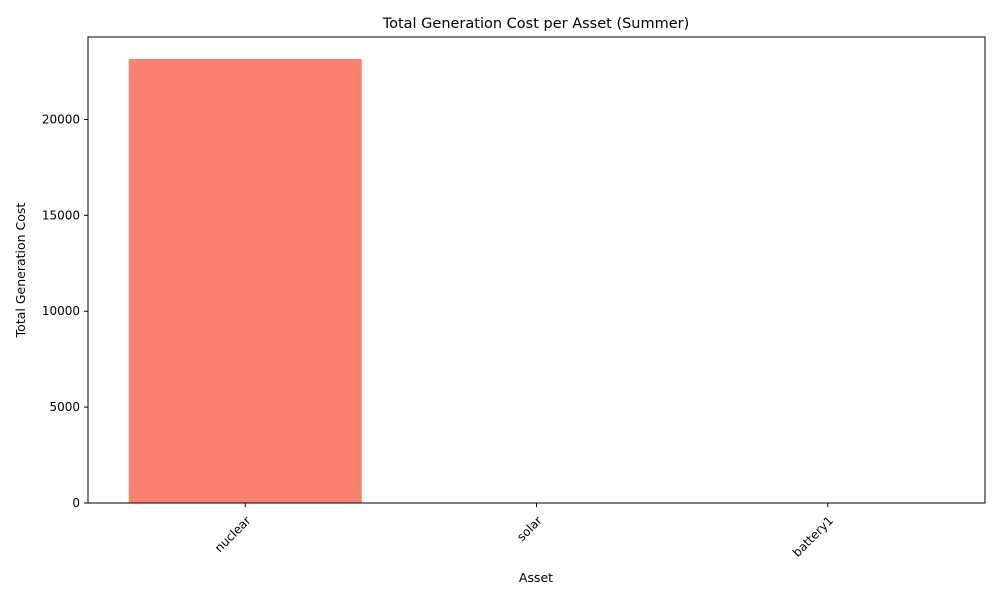 This screenshot has width=1000, height=600. Describe the element at coordinates (61, 119) in the screenshot. I see `y-tick-label: 20000` at that location.